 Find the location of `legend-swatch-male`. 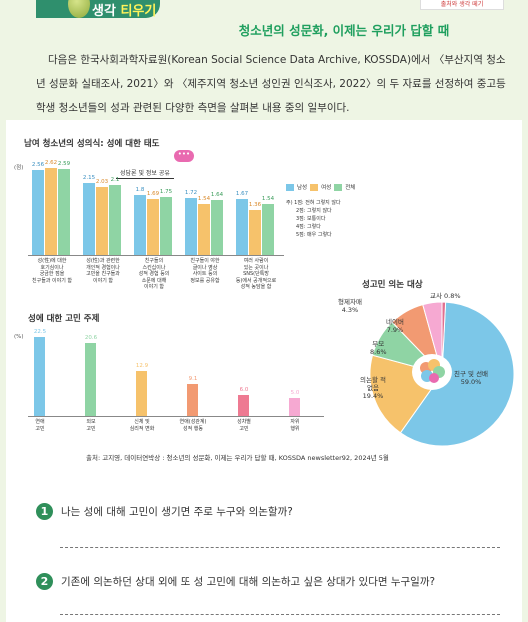

legend-swatch-male is located at coordinates (290, 187).